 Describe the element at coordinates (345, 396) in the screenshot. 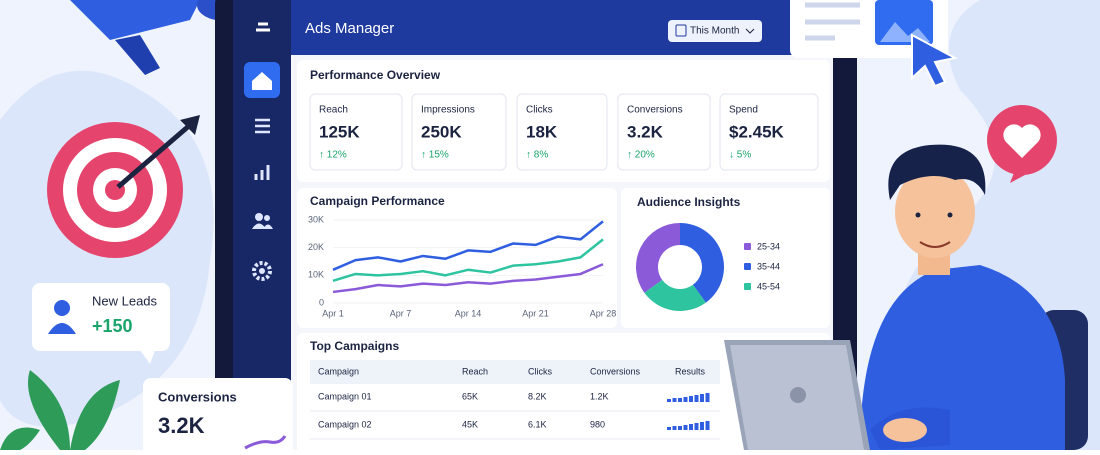

I see `table-cell: Campaign 01` at that location.